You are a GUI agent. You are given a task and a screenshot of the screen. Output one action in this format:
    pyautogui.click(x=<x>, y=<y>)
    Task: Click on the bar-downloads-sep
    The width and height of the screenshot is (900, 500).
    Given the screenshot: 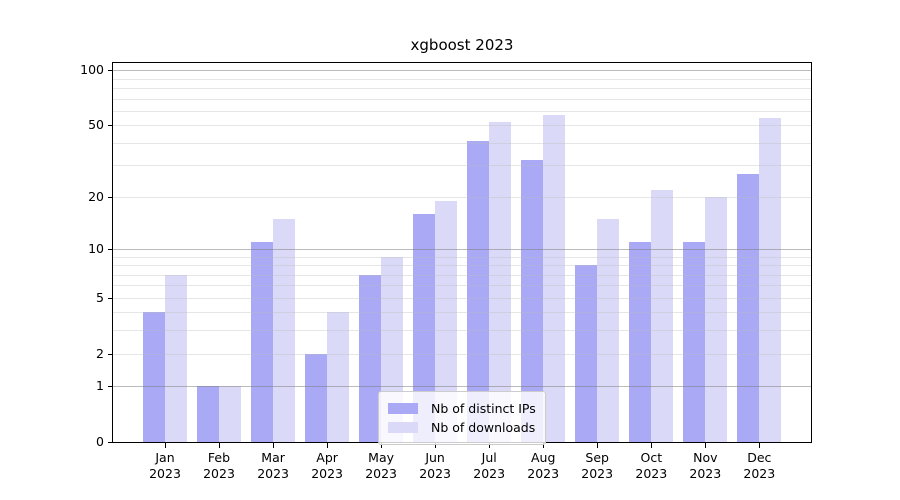 What is the action you would take?
    pyautogui.click(x=608, y=330)
    